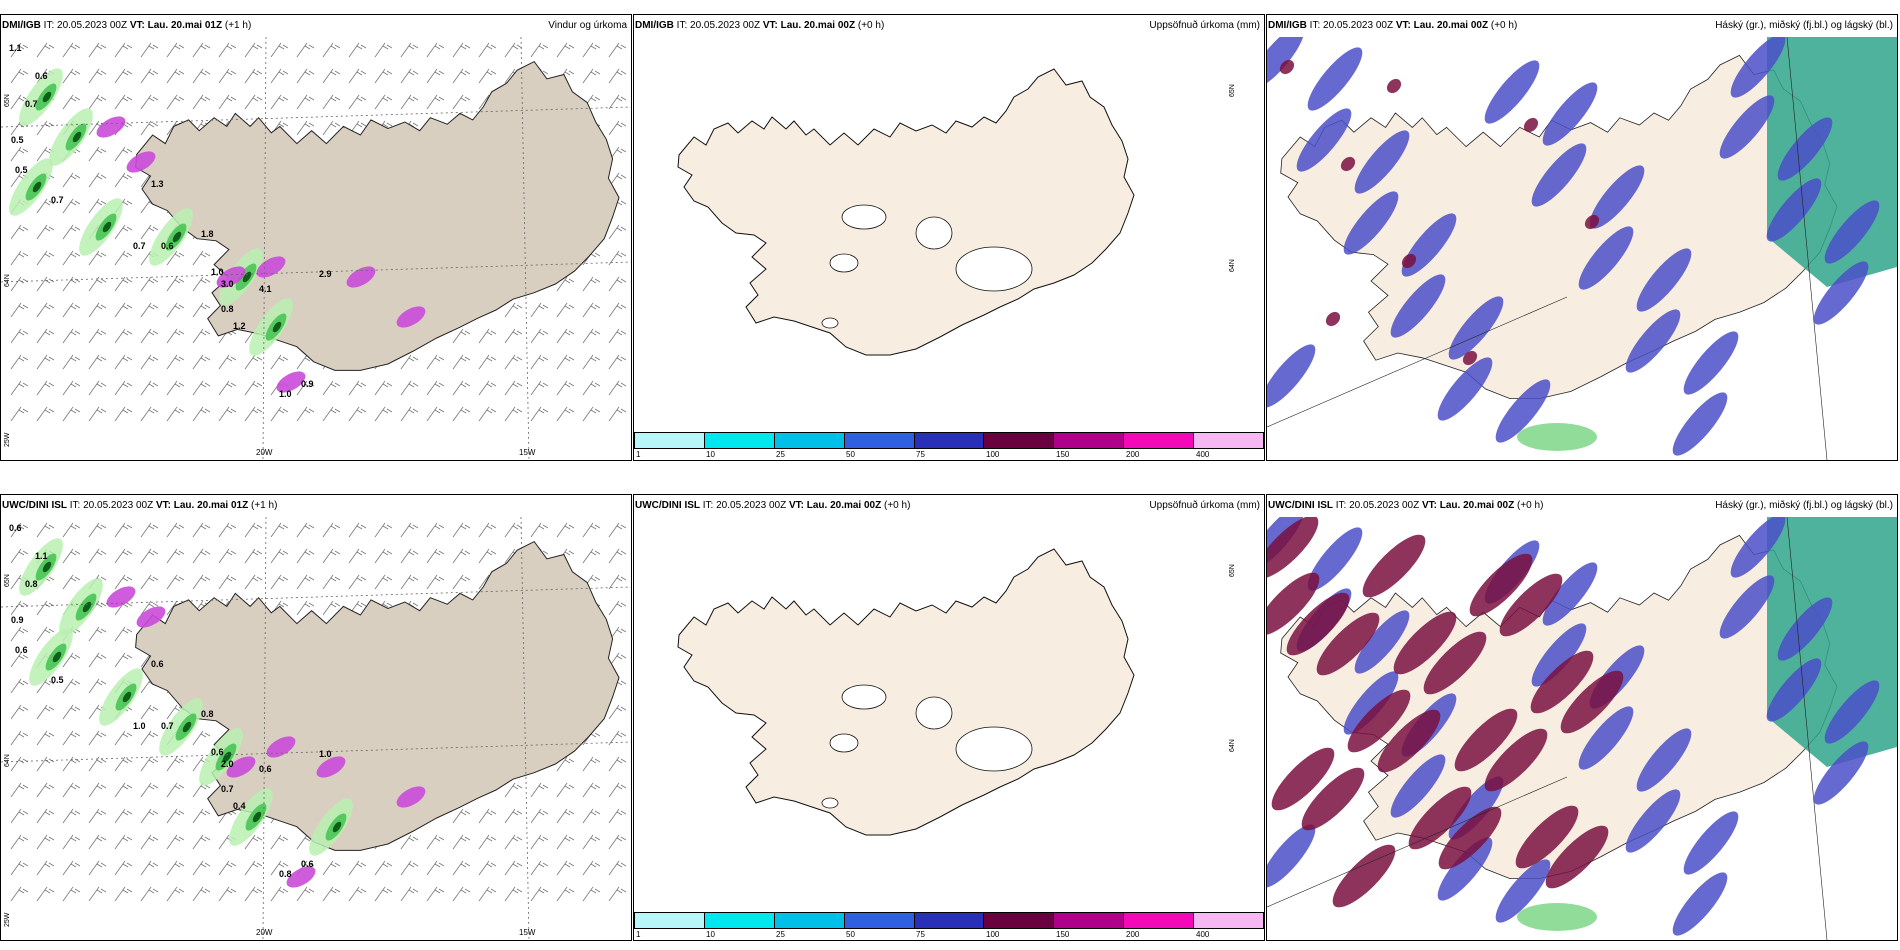  What do you see at coordinates (15, 48) in the screenshot?
I see `precip-value-label: 1.1` at bounding box center [15, 48].